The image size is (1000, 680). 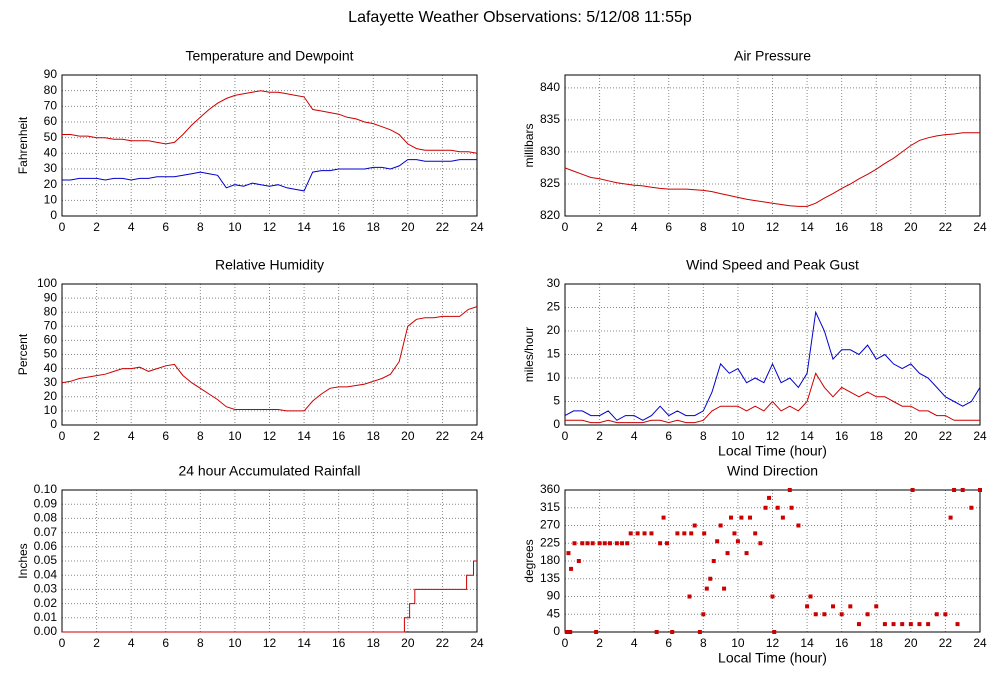 I want to click on y-tick-label: 30, so click(x=51, y=382).